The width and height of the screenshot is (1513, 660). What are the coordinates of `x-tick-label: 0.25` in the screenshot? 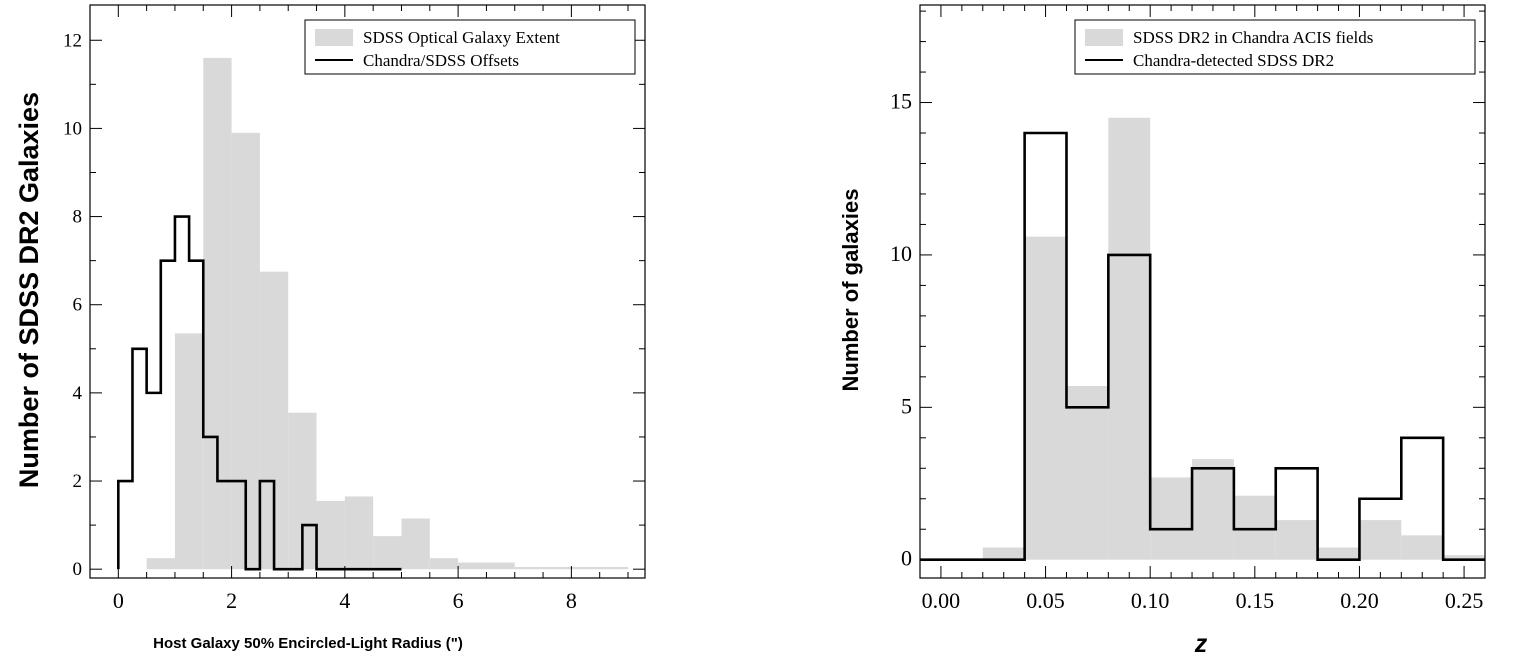 It's located at (1464, 600).